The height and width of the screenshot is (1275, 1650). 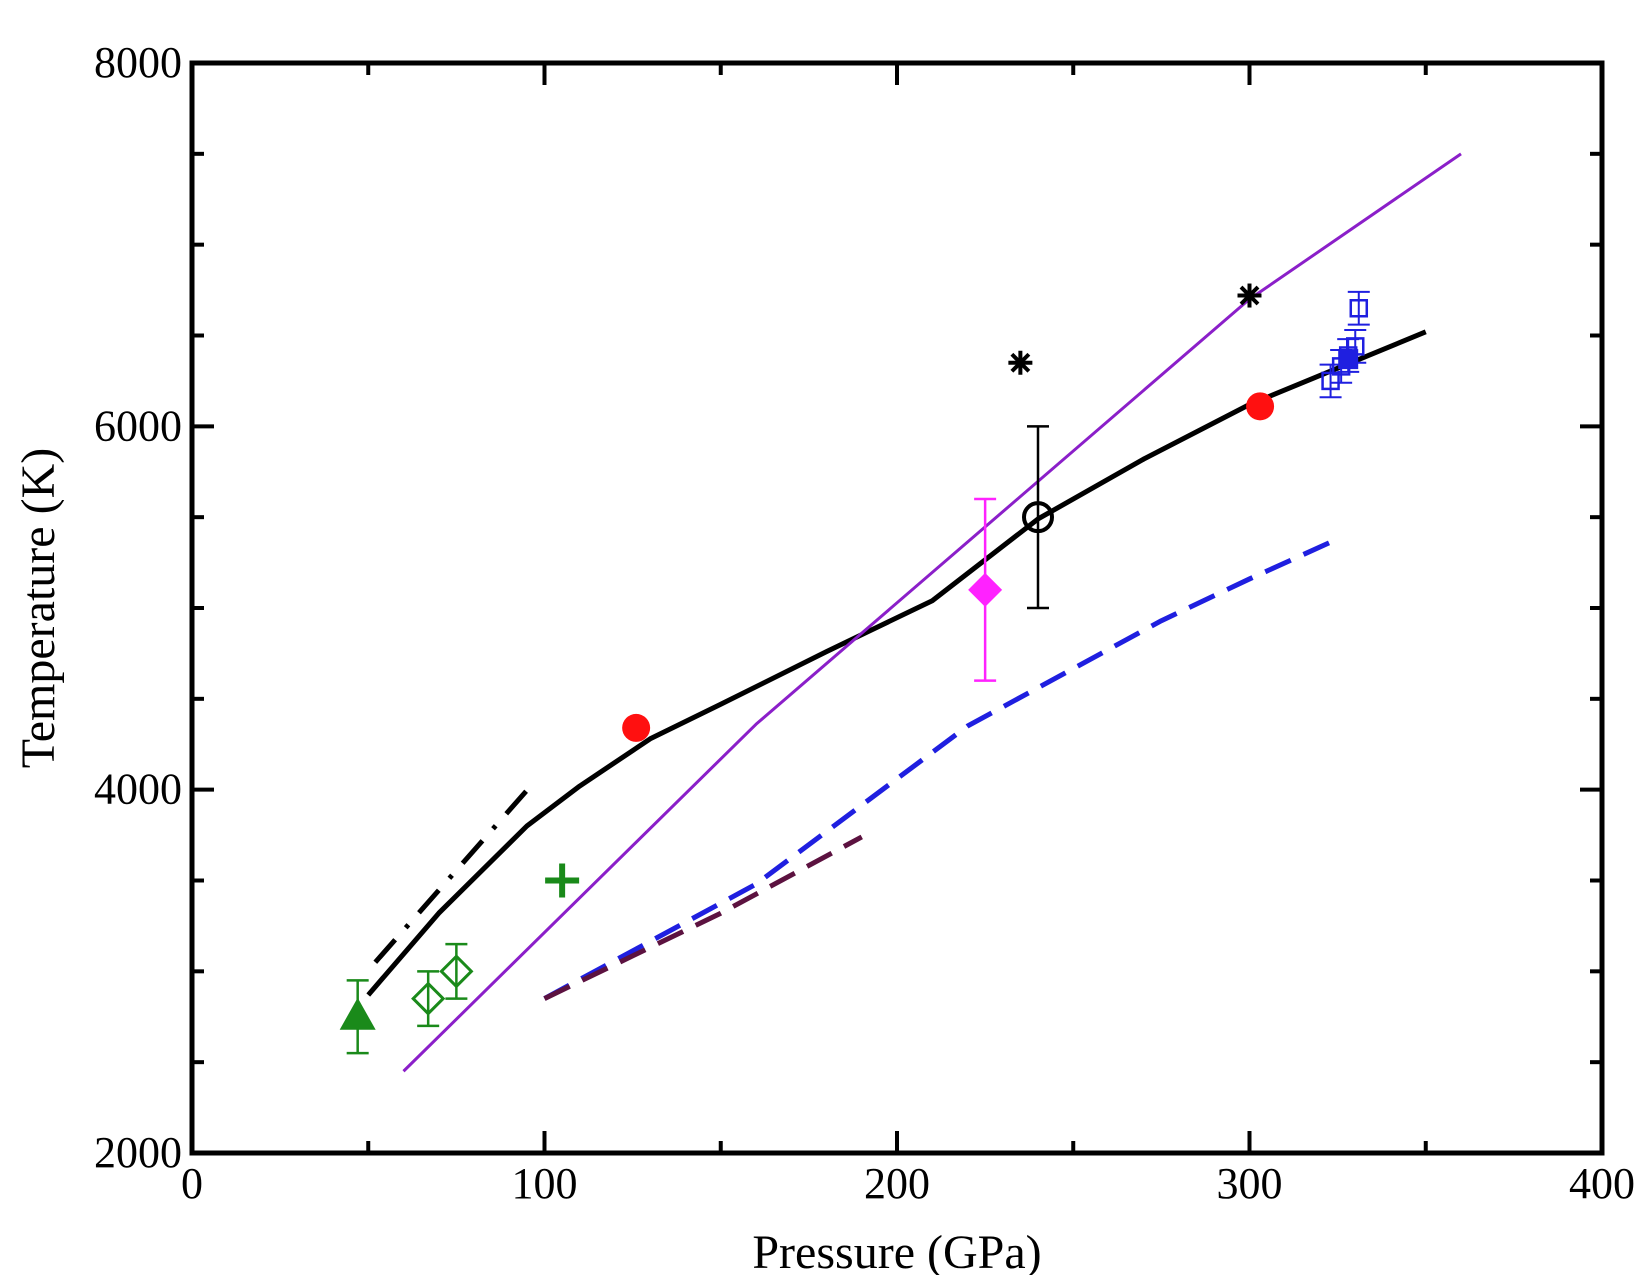 What do you see at coordinates (562, 880) in the screenshot?
I see `green-plus` at bounding box center [562, 880].